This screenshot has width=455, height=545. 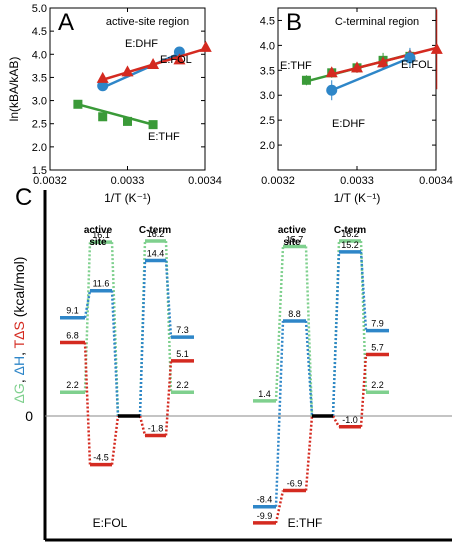 I want to click on value-label: 14.4, so click(x=156, y=253).